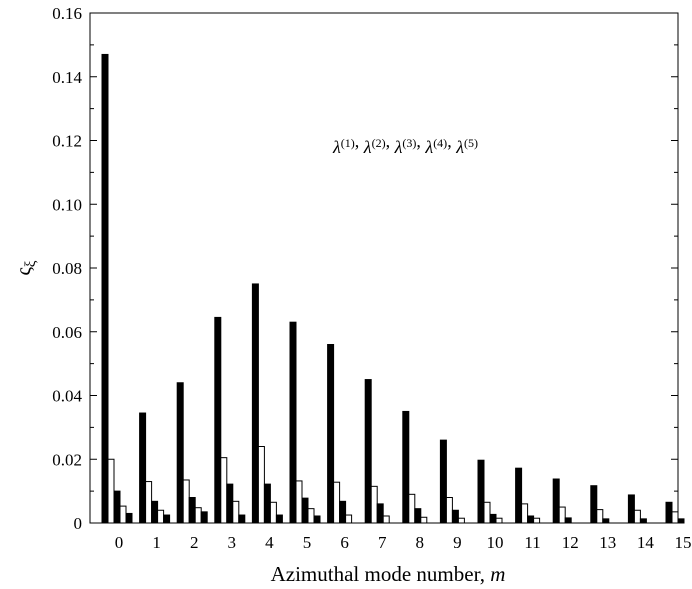 The height and width of the screenshot is (589, 692). I want to click on bar-series-2-m10, so click(487, 512).